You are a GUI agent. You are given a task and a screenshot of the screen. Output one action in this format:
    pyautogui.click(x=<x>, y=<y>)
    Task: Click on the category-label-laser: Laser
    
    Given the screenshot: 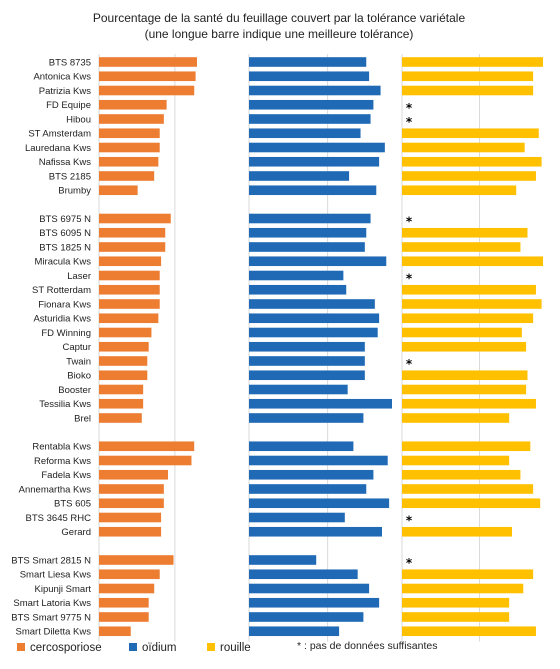 What is the action you would take?
    pyautogui.click(x=79, y=276)
    